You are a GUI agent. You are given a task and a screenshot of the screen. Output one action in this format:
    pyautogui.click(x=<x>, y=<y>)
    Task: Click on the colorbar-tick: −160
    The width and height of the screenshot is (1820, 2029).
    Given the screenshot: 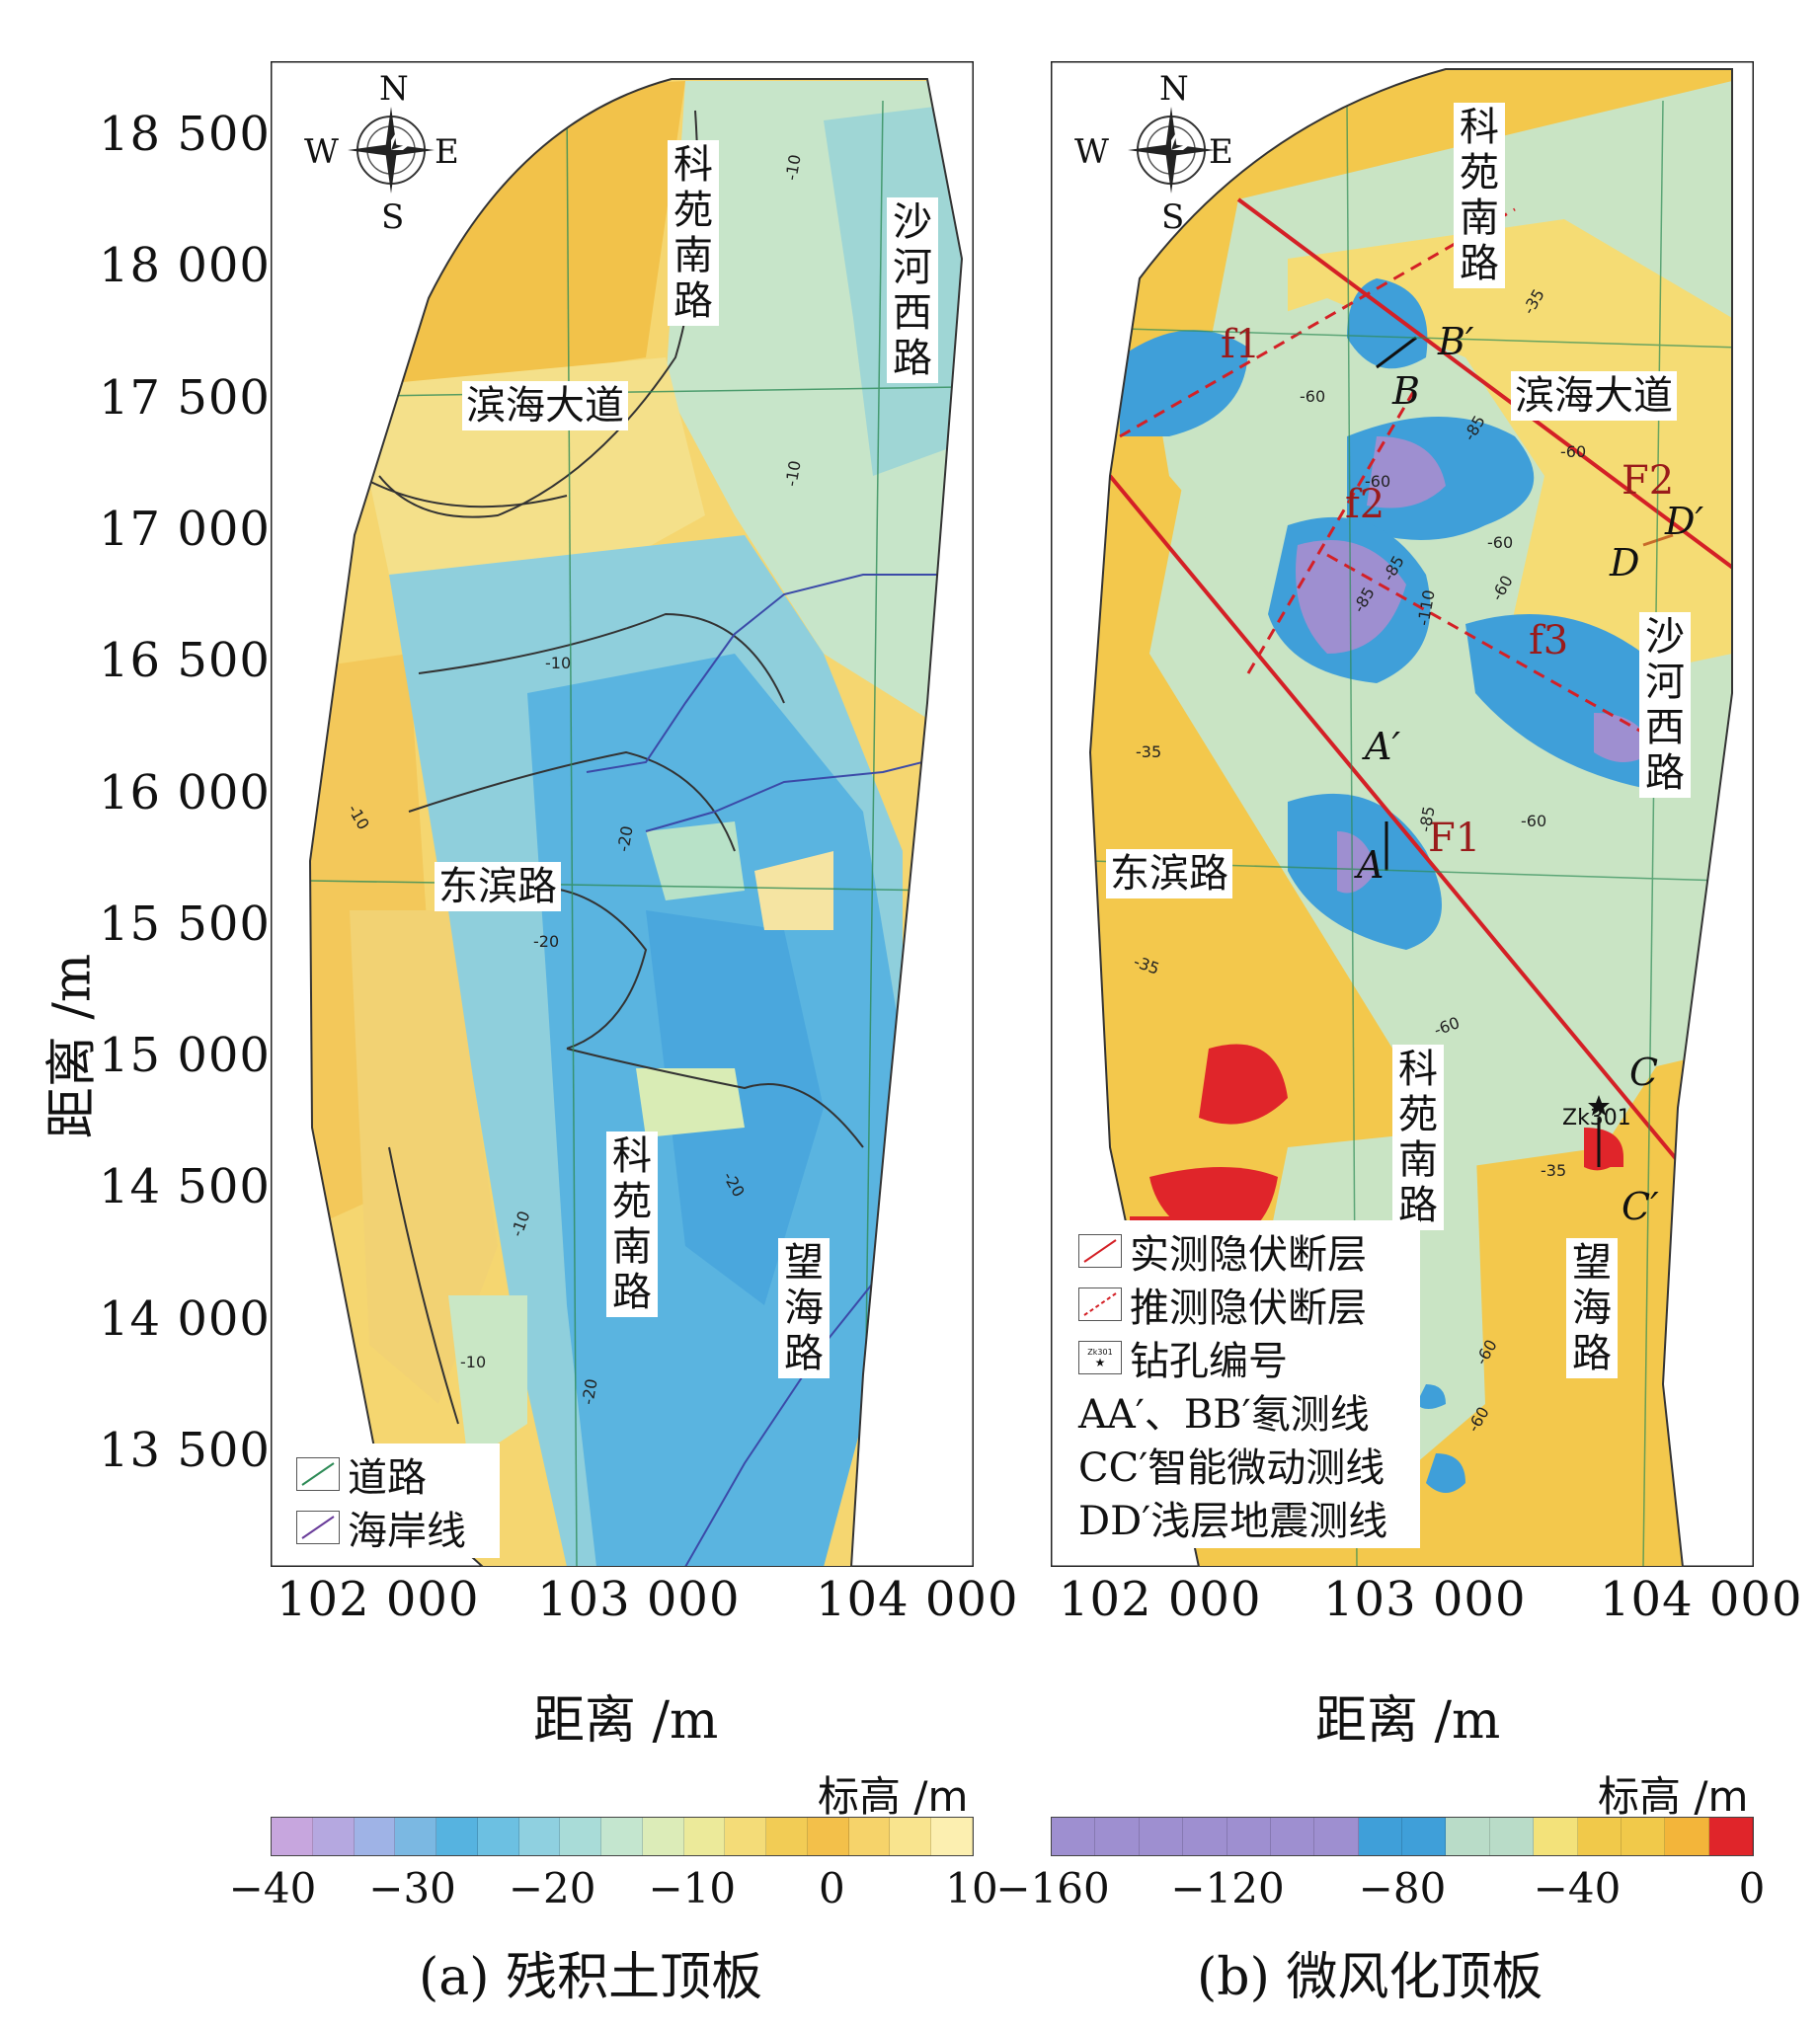 What is the action you would take?
    pyautogui.click(x=1052, y=1888)
    